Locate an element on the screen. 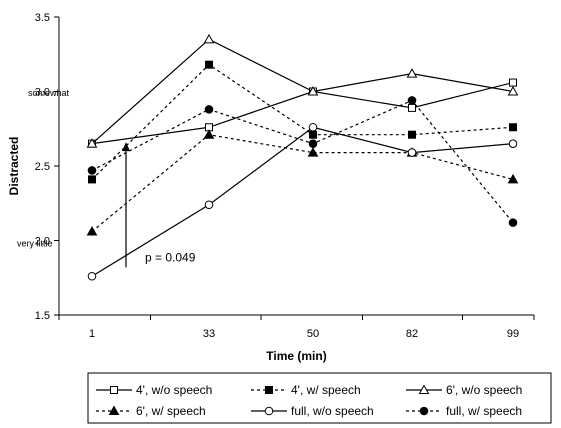 This screenshot has height=428, width=561. annotation-somewhat: somewhat is located at coordinates (49, 93).